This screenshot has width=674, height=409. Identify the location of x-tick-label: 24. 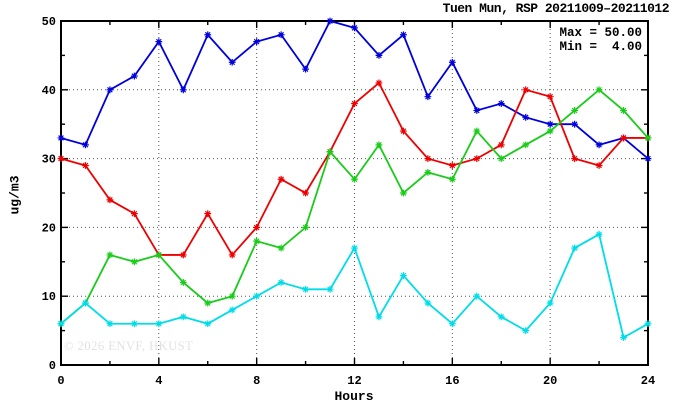
(648, 381).